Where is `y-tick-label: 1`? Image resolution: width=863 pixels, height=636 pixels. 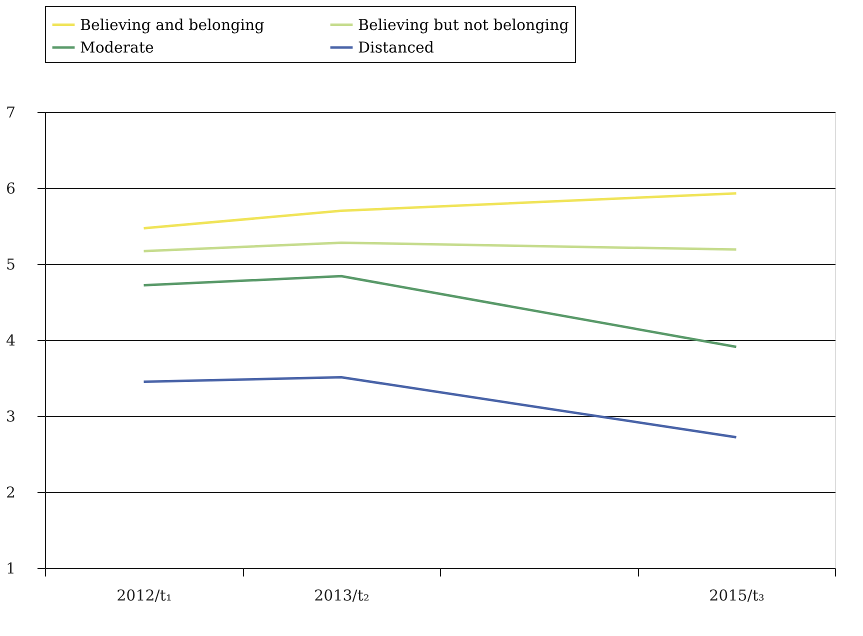 y-tick-label: 1 is located at coordinates (11, 569).